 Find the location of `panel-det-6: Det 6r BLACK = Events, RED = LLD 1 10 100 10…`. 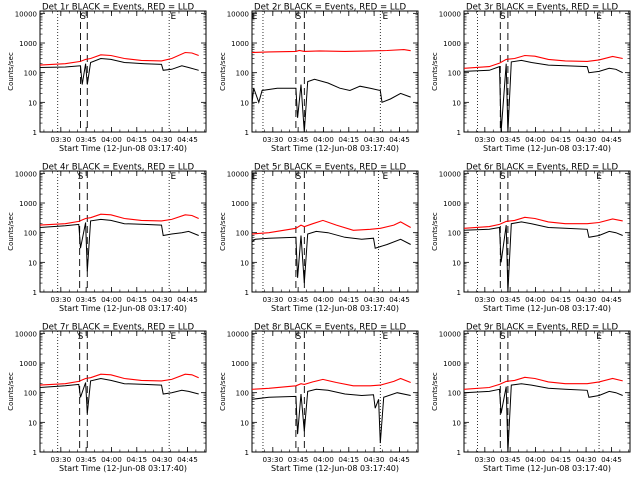

panel-det-6: Det 6r BLACK = Events, RED = LLD 1 10 100 10… is located at coordinates (531, 238).